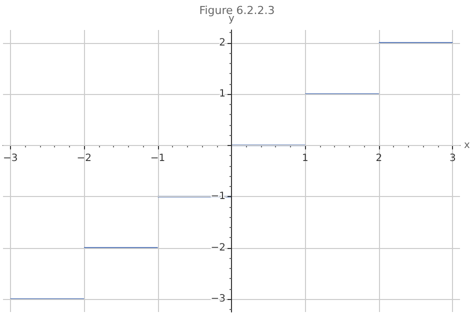 The width and height of the screenshot is (474, 314). Describe the element at coordinates (158, 158) in the screenshot. I see `x-tick-label: −1` at that location.